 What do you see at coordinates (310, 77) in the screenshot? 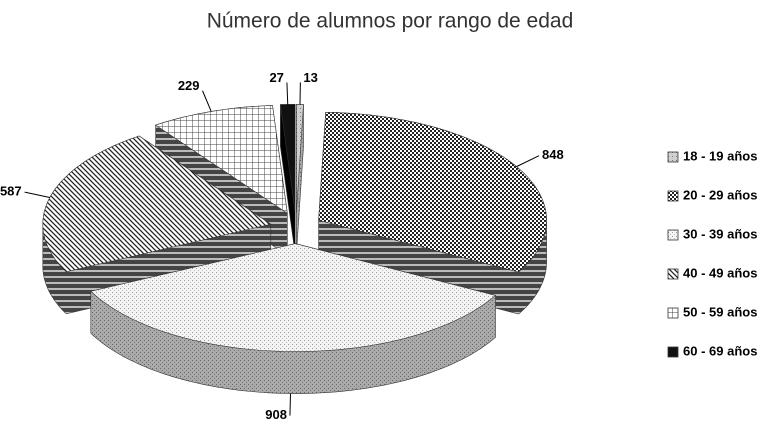
I see `data-label: 13` at bounding box center [310, 77].